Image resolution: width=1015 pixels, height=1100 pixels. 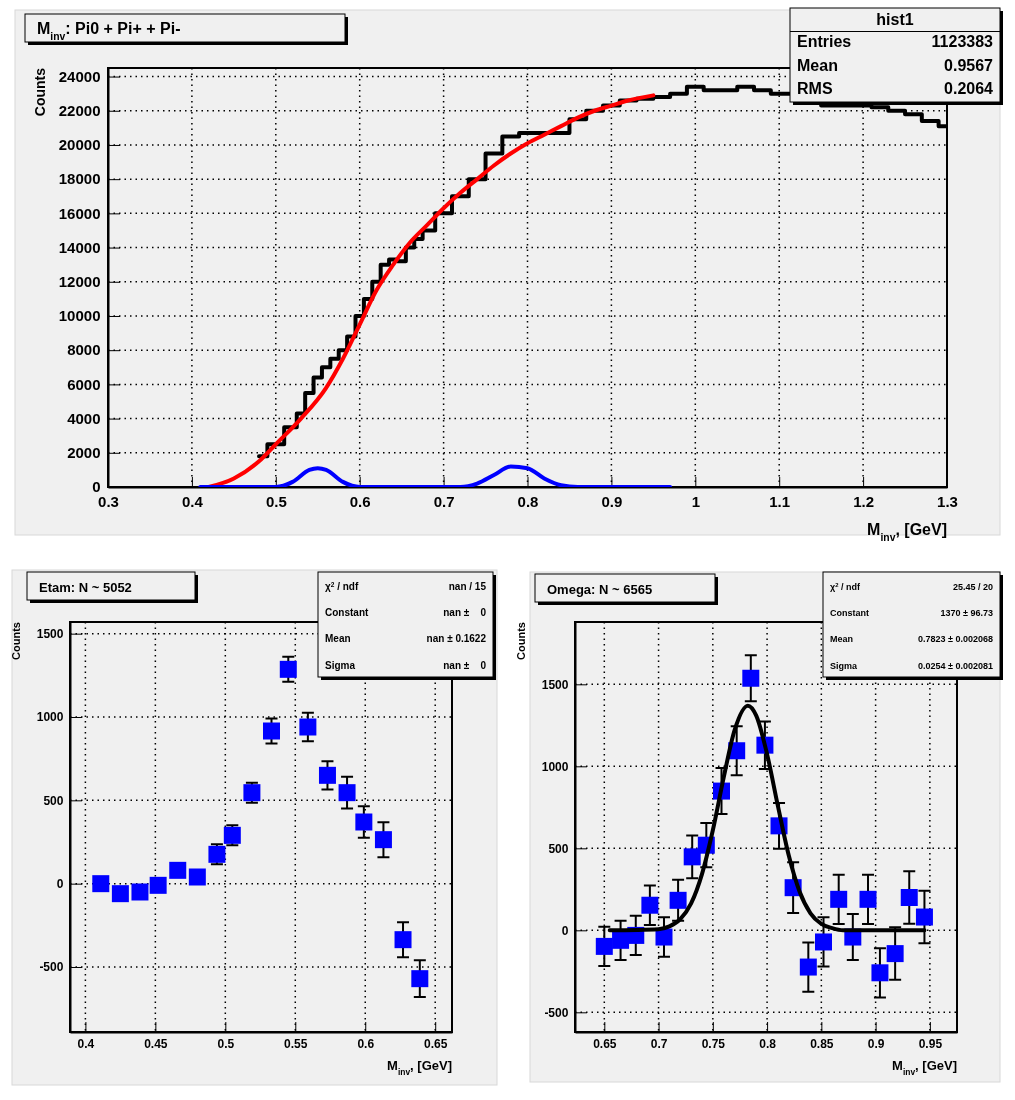 I want to click on x-tick-label: 1.2, so click(x=864, y=501).